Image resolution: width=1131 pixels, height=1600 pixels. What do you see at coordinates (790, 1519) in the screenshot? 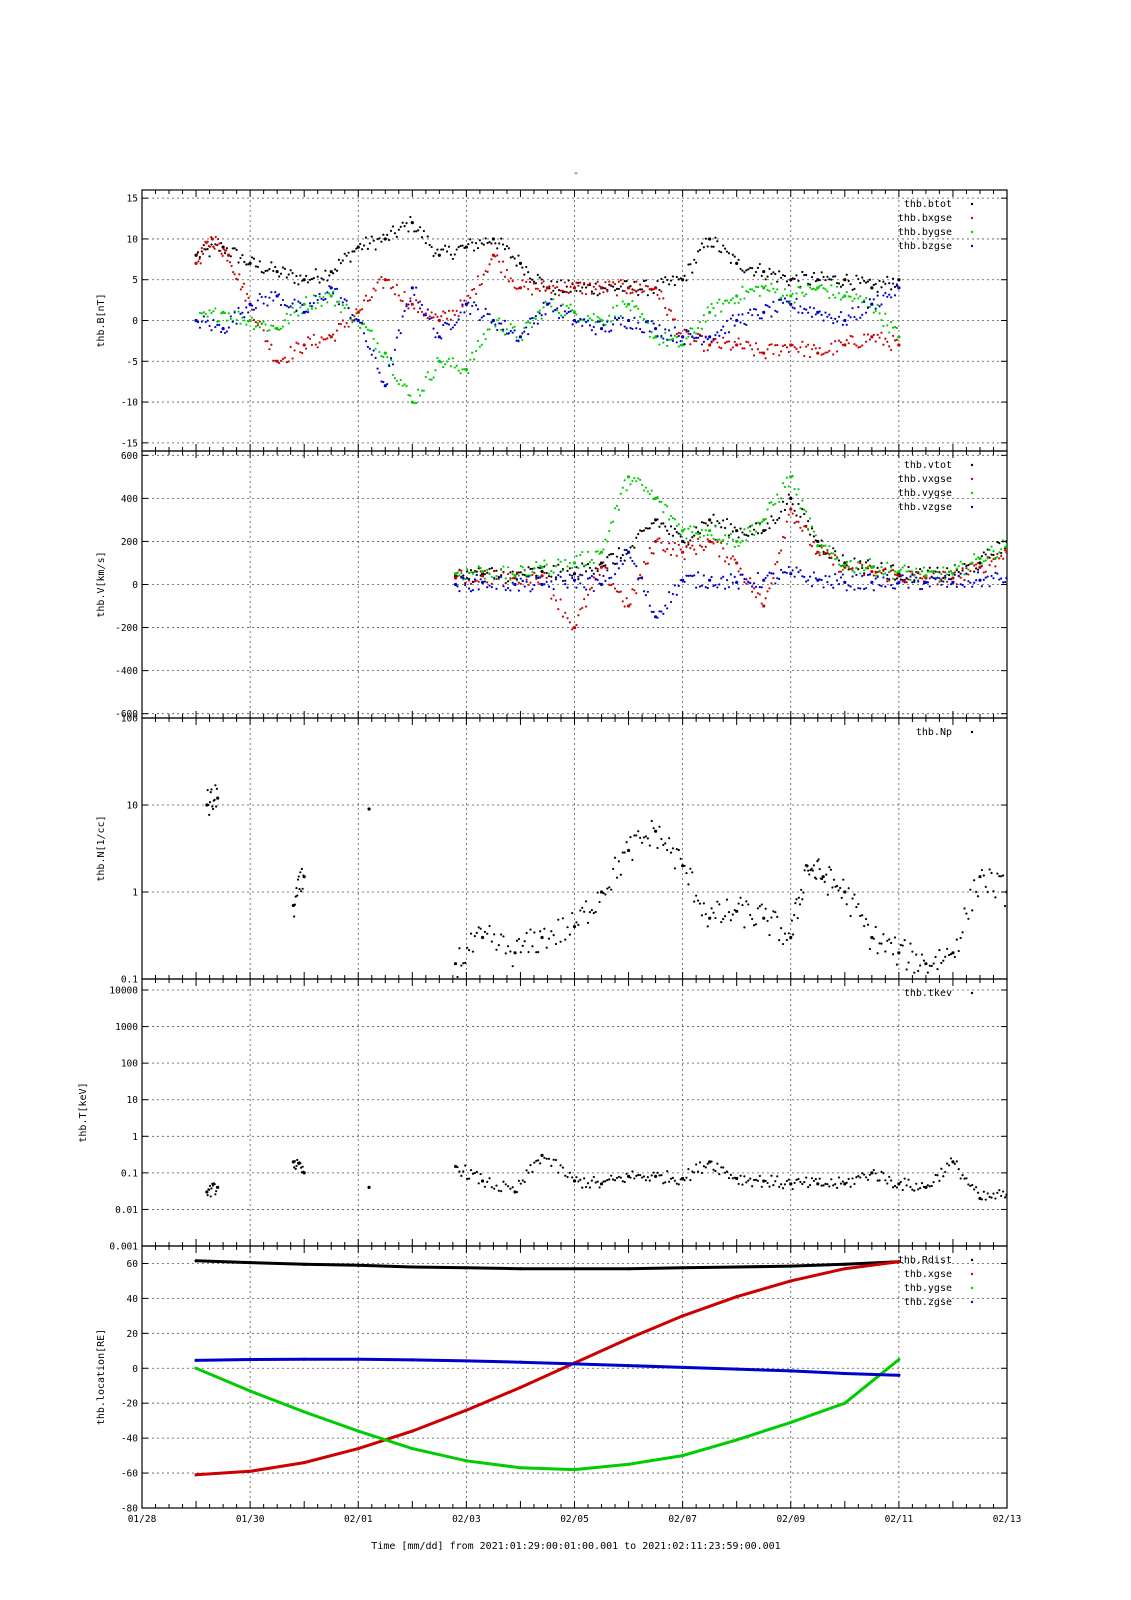
I see `x-tick-label: 02/09` at bounding box center [790, 1519].